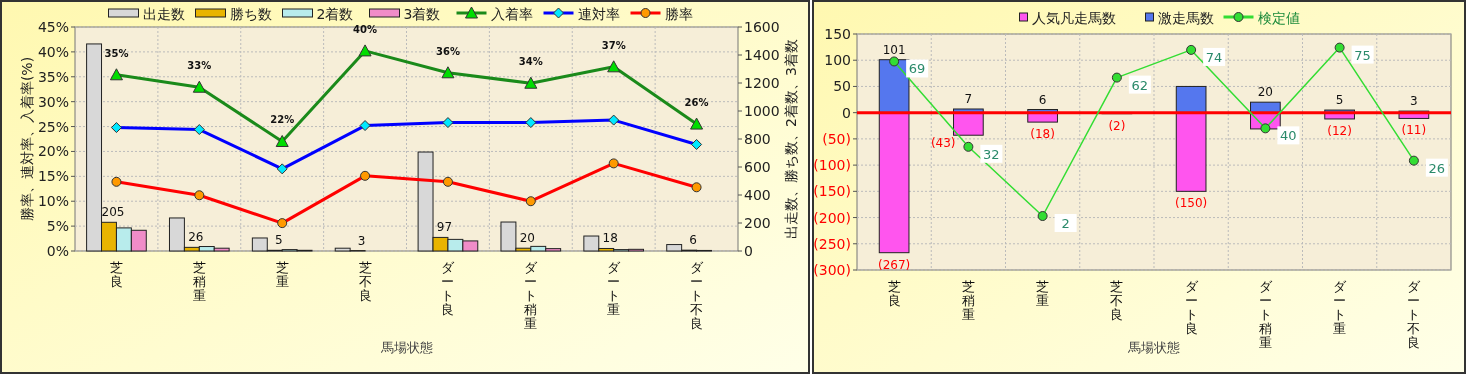 This screenshot has height=374, width=1466. I want to click on data-label: 7, so click(968, 99).